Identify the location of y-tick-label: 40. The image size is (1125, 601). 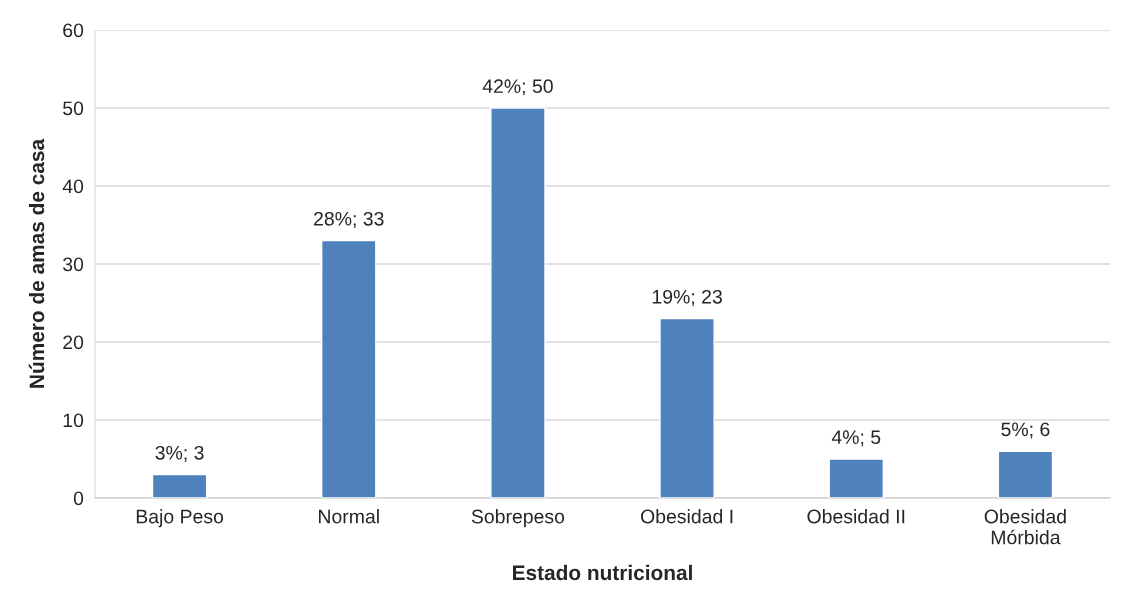
(73, 186).